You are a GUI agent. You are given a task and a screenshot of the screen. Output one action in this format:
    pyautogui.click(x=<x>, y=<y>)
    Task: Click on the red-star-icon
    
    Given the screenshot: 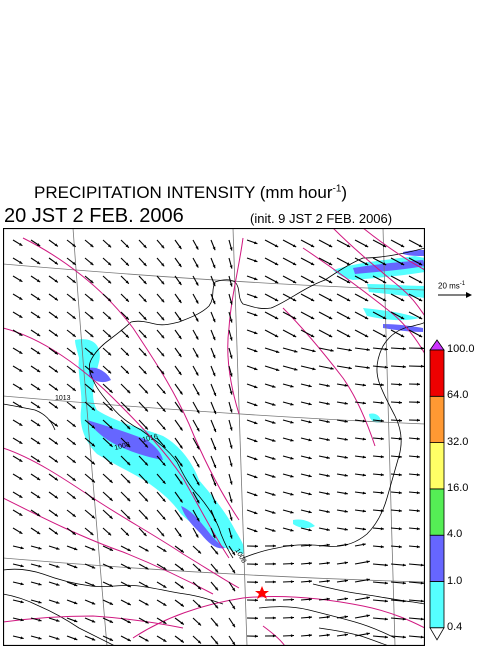 What is the action you would take?
    pyautogui.click(x=262, y=592)
    